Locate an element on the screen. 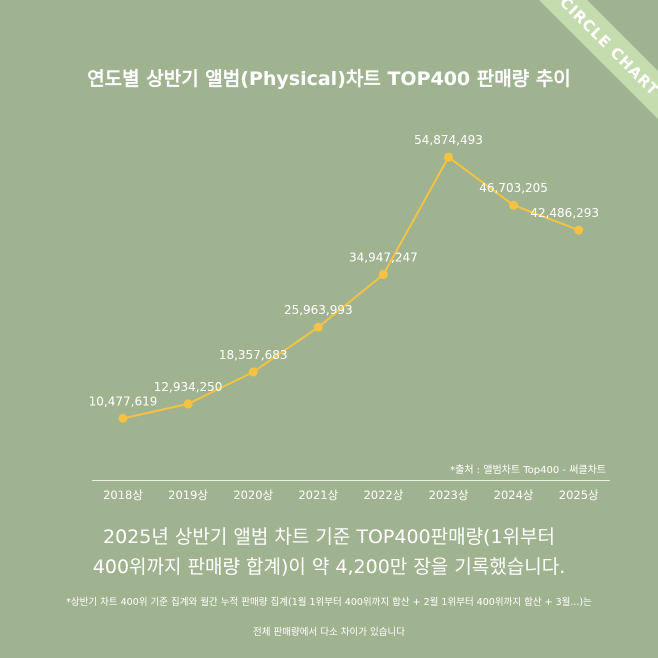 Image resolution: width=658 pixels, height=658 pixels. headline-line-2: 400위까지 판매량 합계)이 약 4,200만 장을 기록했습니다. is located at coordinates (329, 567).